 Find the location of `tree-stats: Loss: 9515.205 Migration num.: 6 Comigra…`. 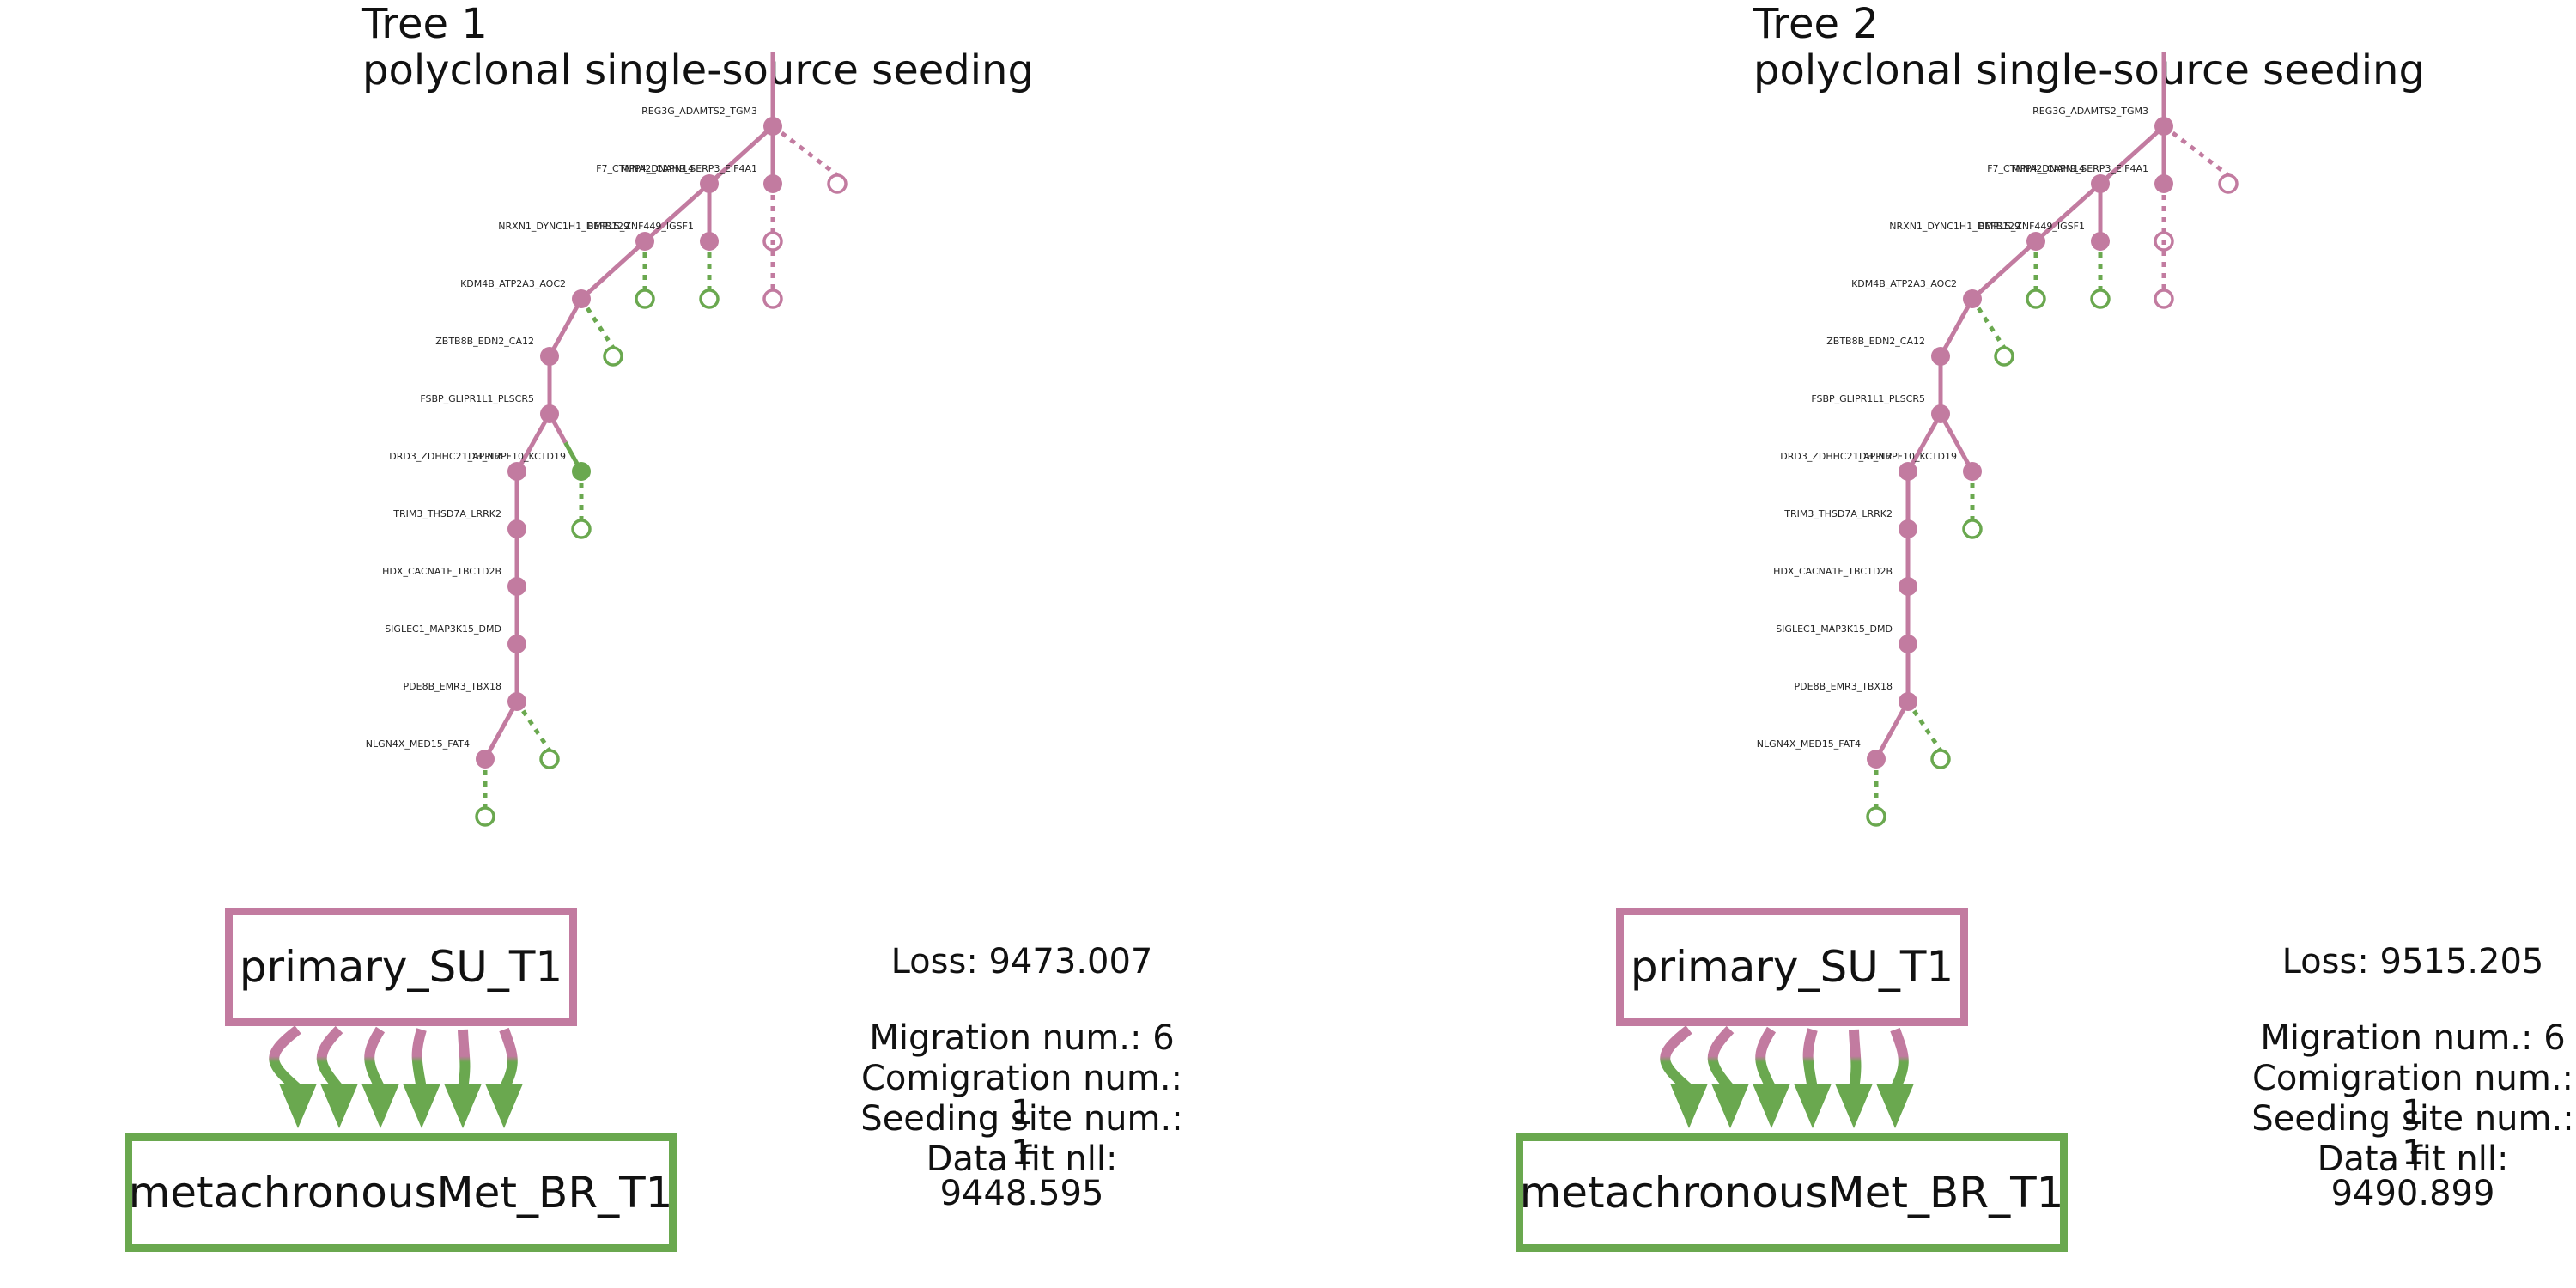

tree-stats: Loss: 9515.205 Migration num.: 6 Comigra… is located at coordinates (2408, 1078).